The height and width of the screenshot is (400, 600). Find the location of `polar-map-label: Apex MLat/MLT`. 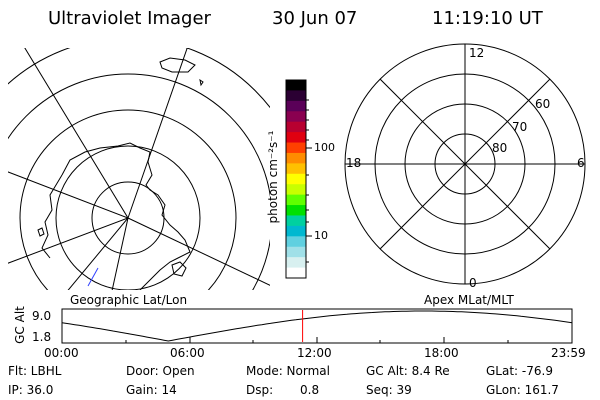

polar-map-label: Apex MLat/MLT is located at coordinates (469, 300).